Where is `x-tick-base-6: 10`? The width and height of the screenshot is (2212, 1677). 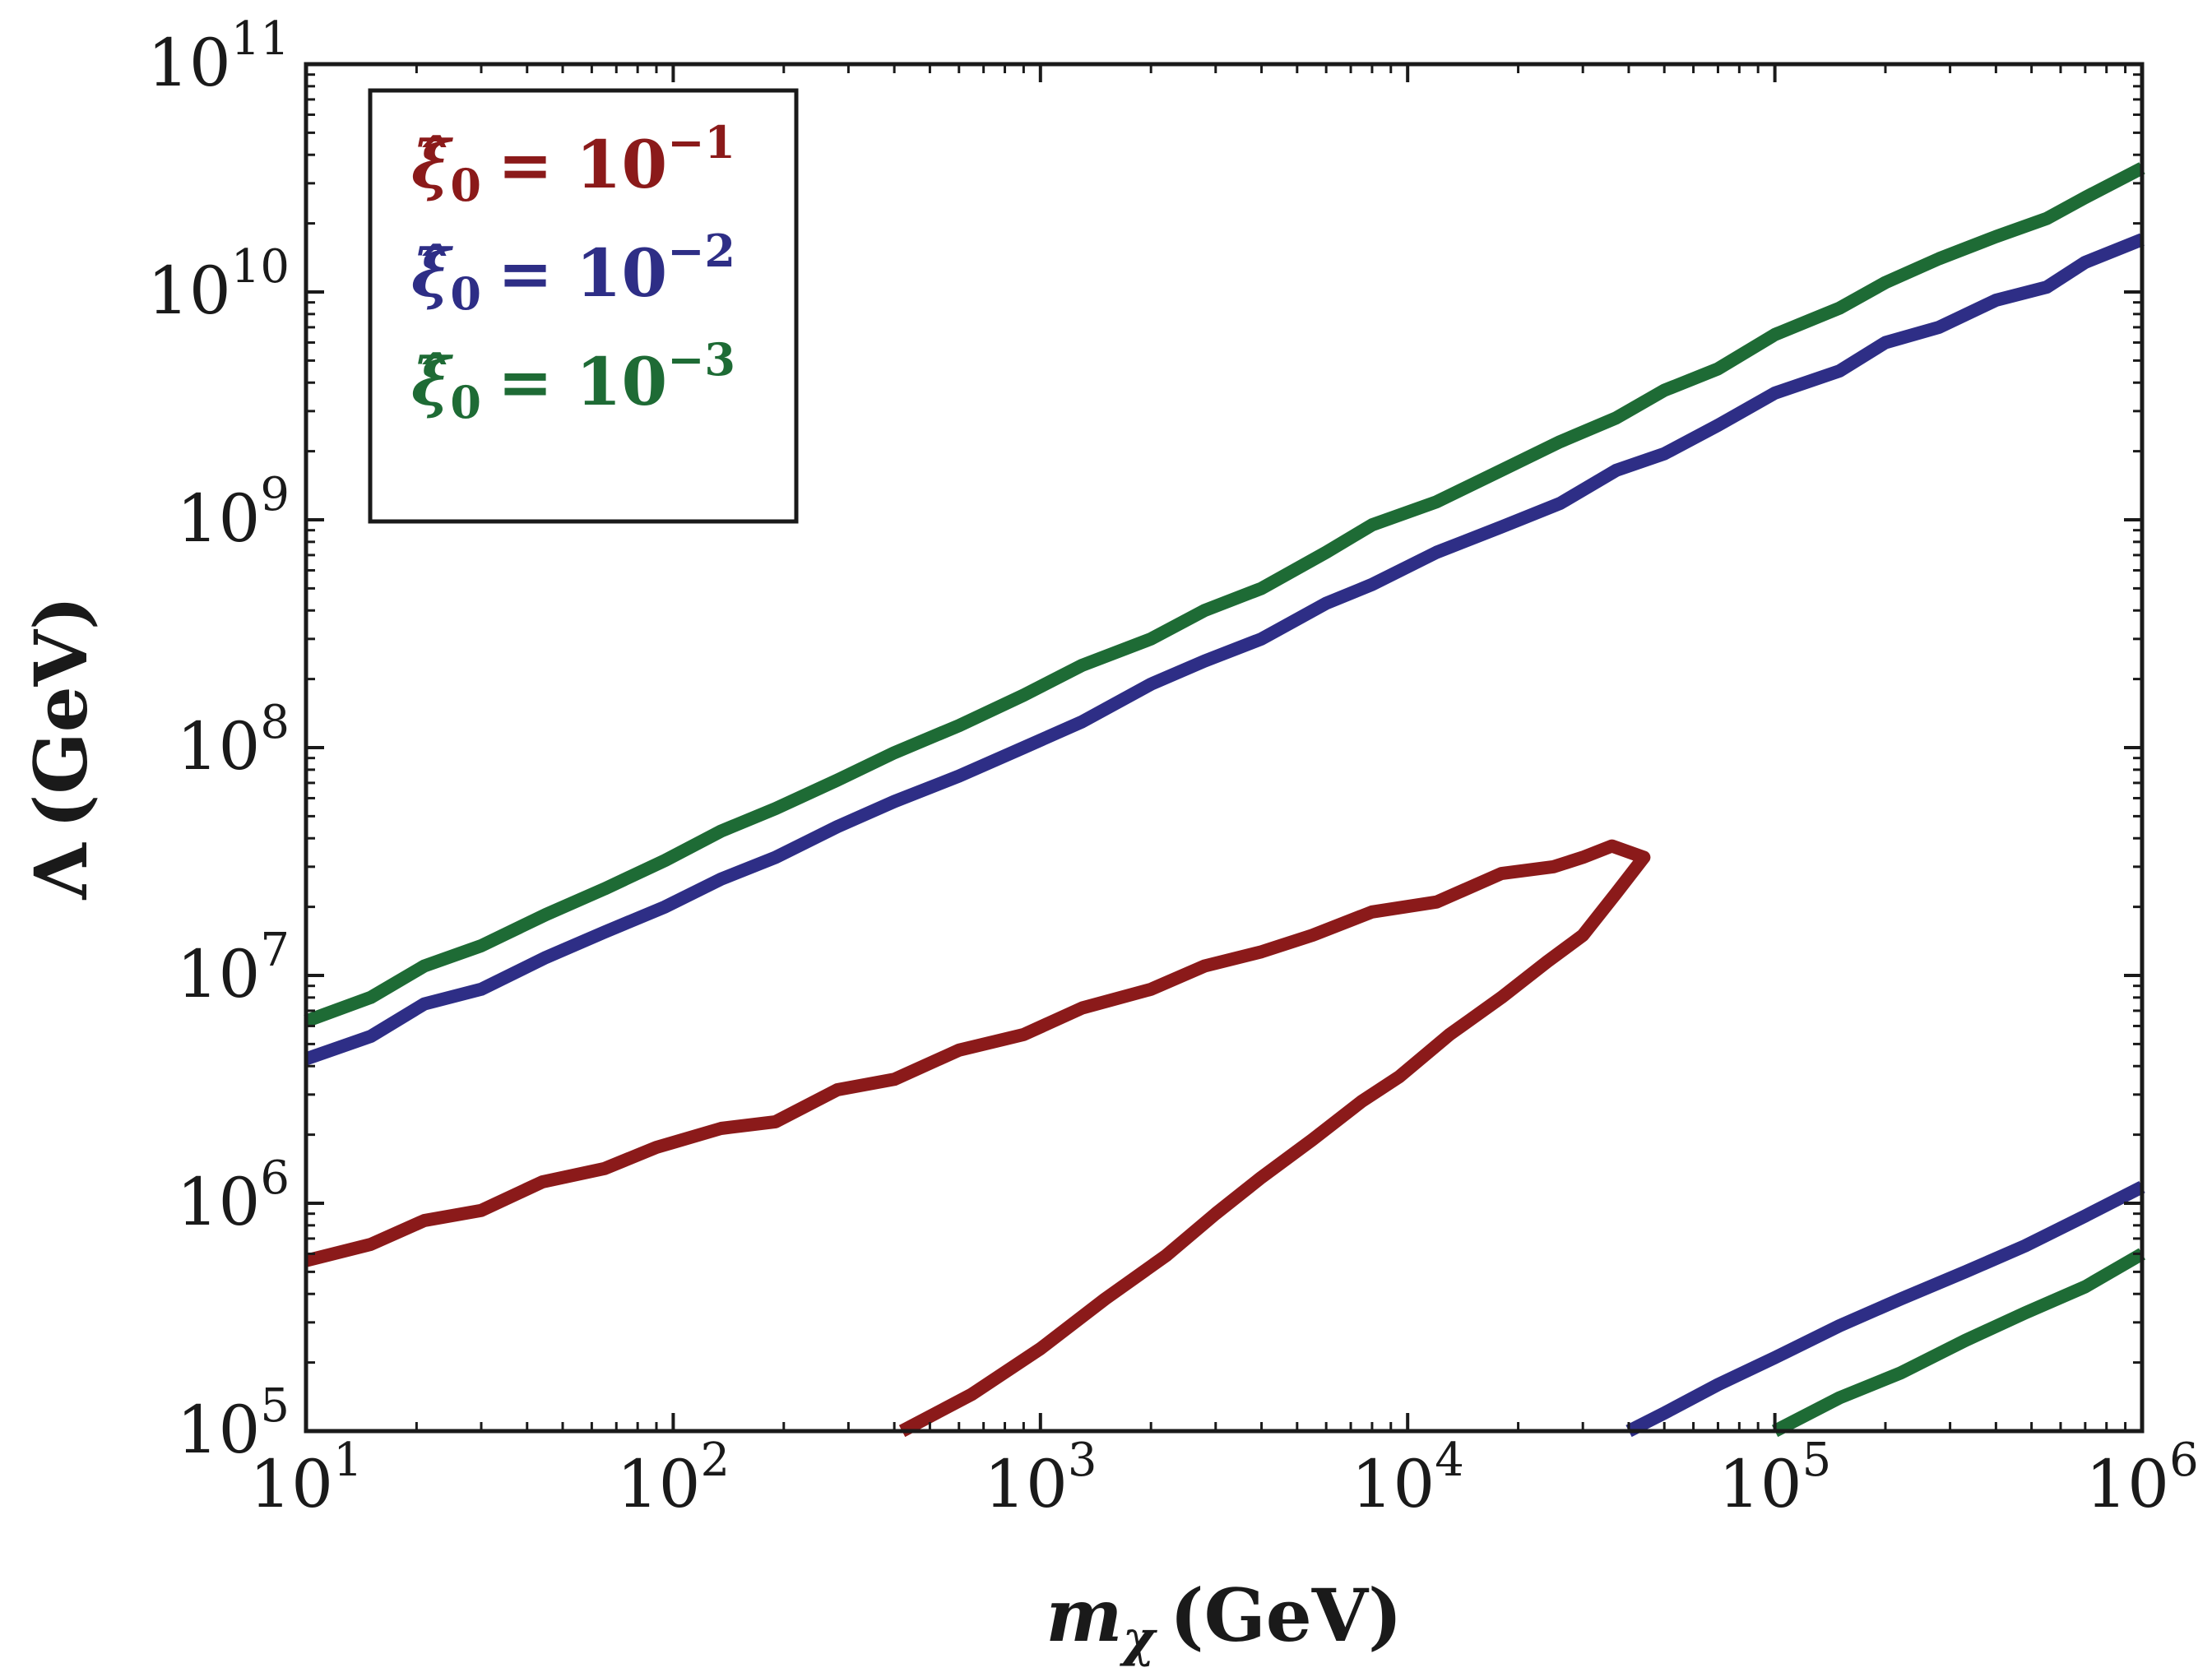
x-tick-base-6: 10 is located at coordinates (2127, 1484).